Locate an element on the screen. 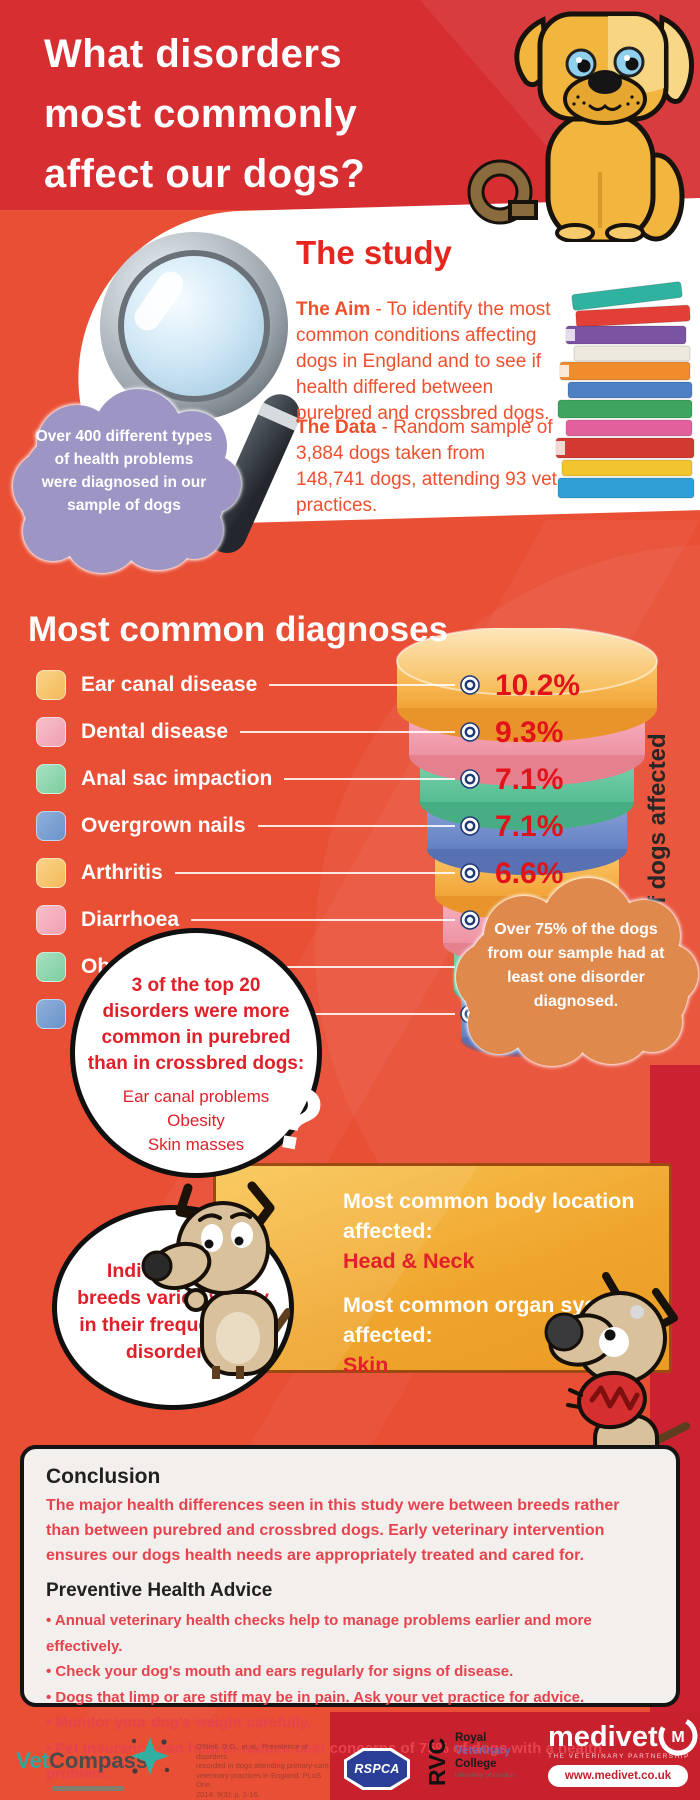 The height and width of the screenshot is (1800, 700). medivet-m-icon: M is located at coordinates (678, 1736).